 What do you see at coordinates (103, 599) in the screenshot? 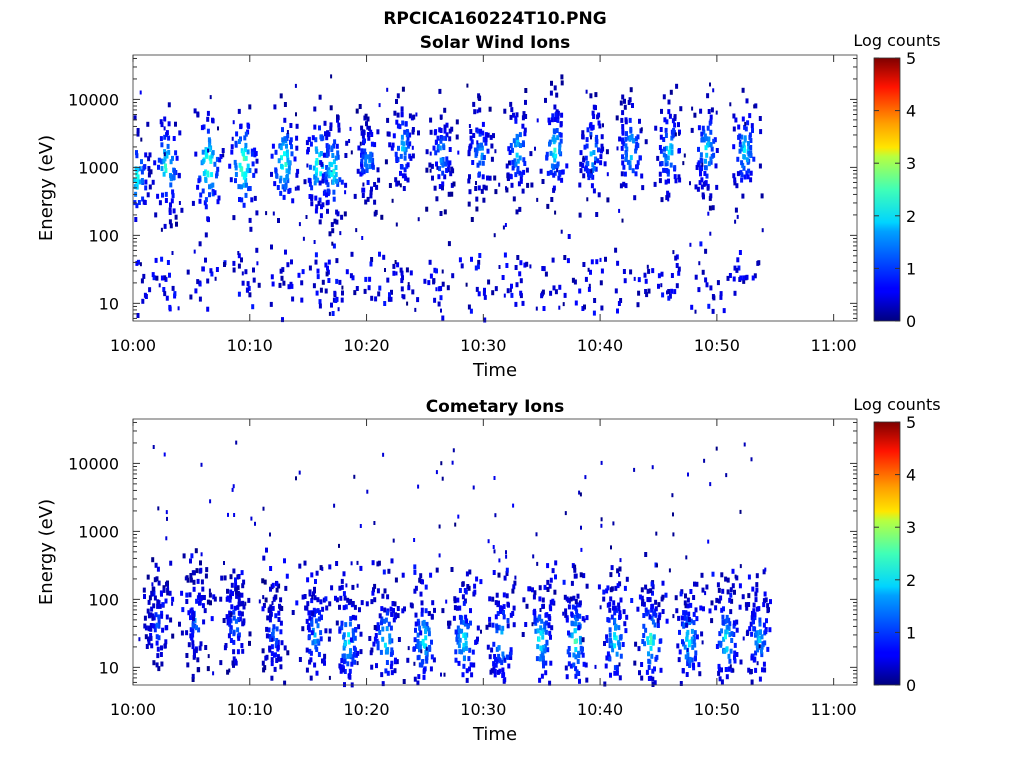
I see `y-tick-label: 100` at bounding box center [103, 599].